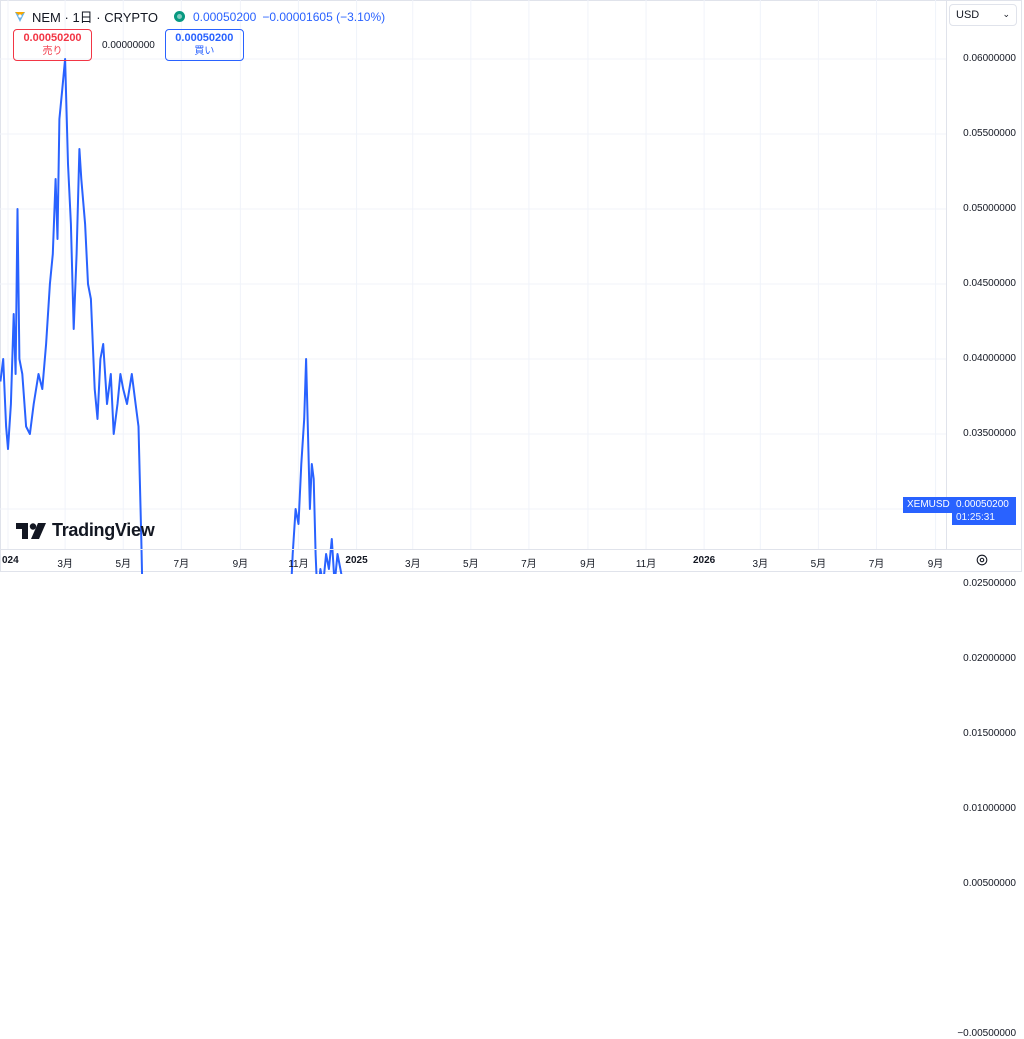 Image resolution: width=1024 pixels, height=1039 pixels. I want to click on price-axis-label: −0.00500000, so click(986, 1033).